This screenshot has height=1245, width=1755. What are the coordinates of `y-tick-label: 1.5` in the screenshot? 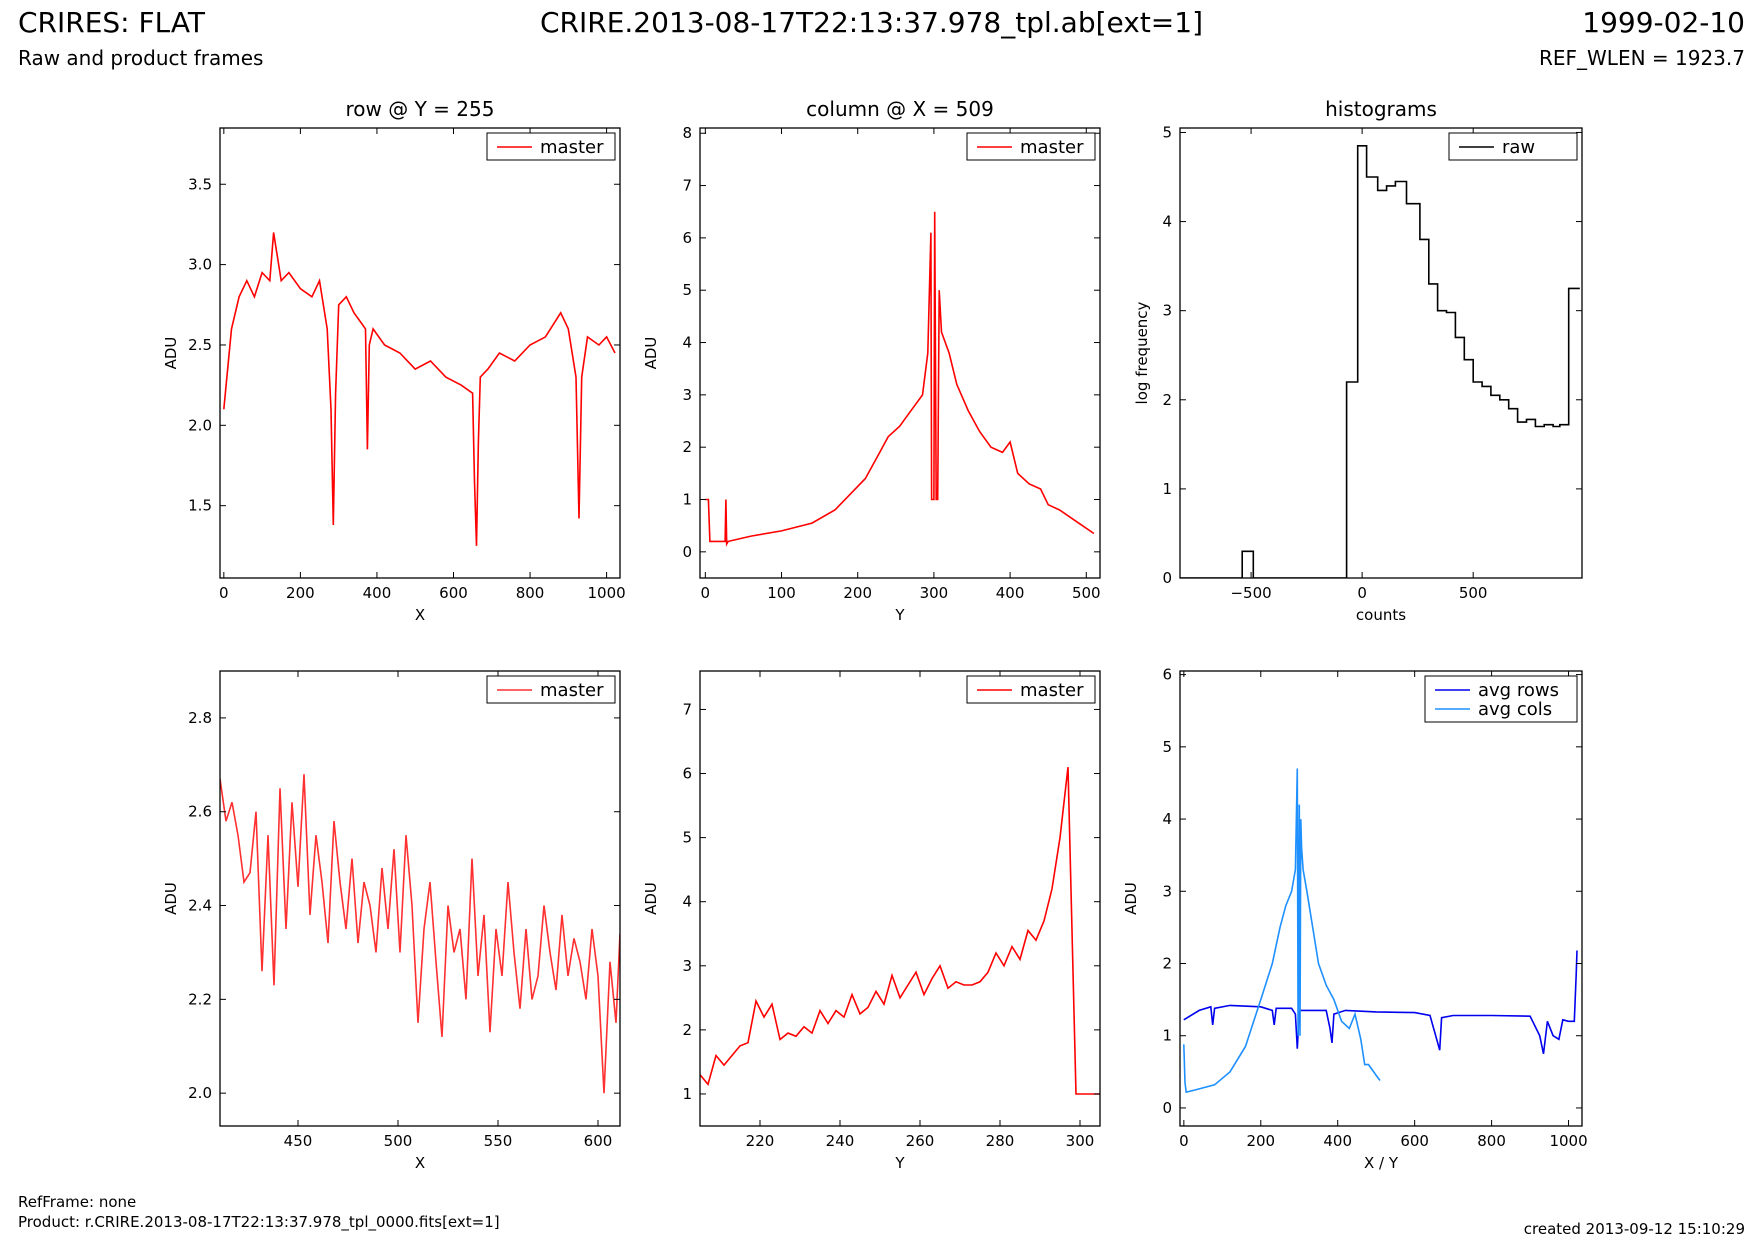 It's located at (200, 506).